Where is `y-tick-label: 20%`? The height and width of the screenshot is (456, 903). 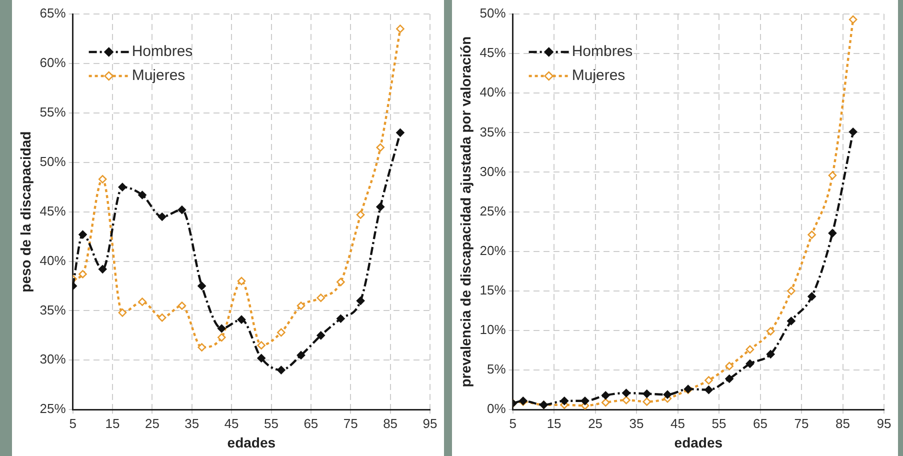 y-tick-label: 20% is located at coordinates (493, 250).